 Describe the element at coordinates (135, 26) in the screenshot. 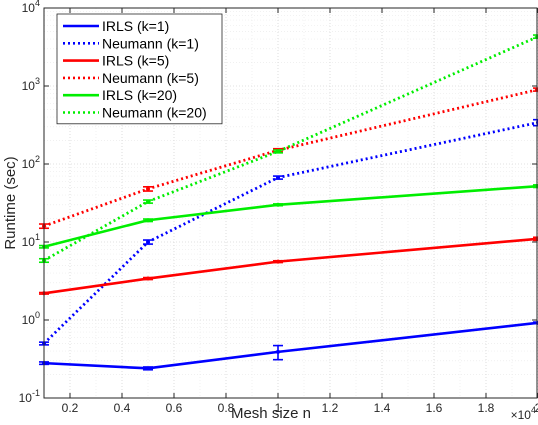

I see `legend-label: IRLS (k=1)` at that location.